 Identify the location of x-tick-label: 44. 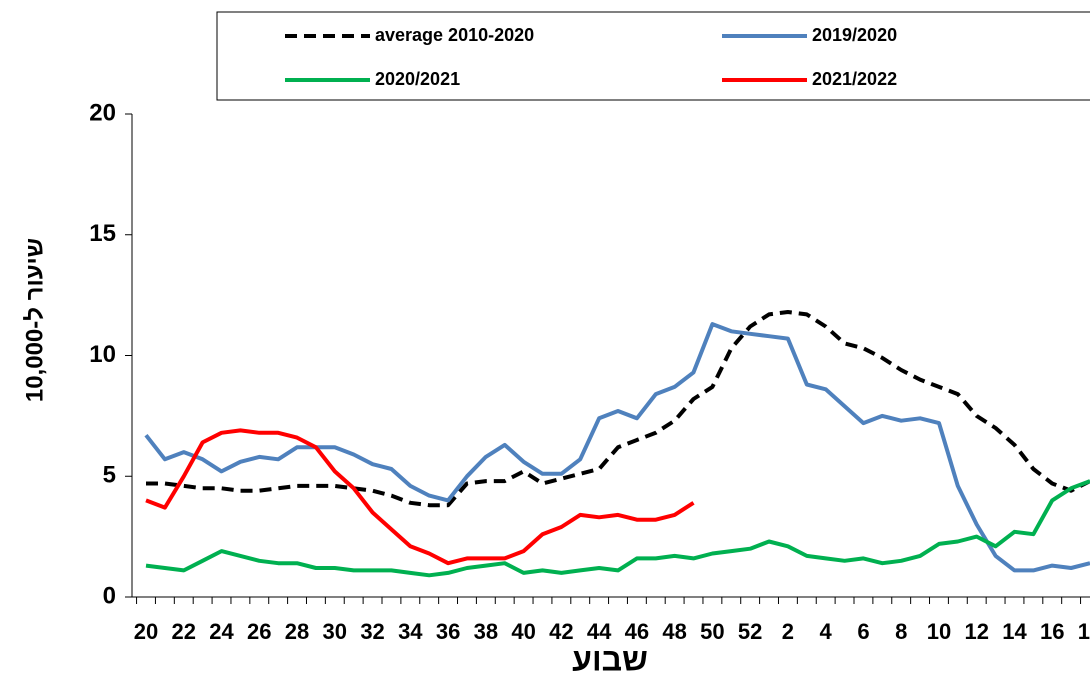
(599, 631).